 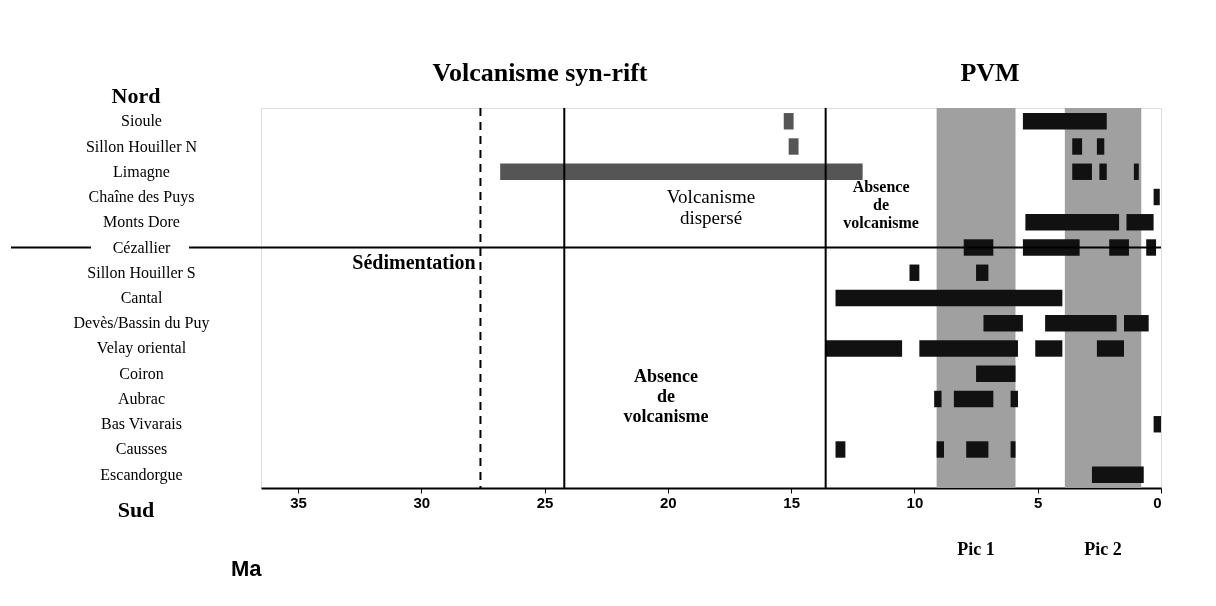 I want to click on y-tick-label: Velay oriental, so click(x=141, y=348).